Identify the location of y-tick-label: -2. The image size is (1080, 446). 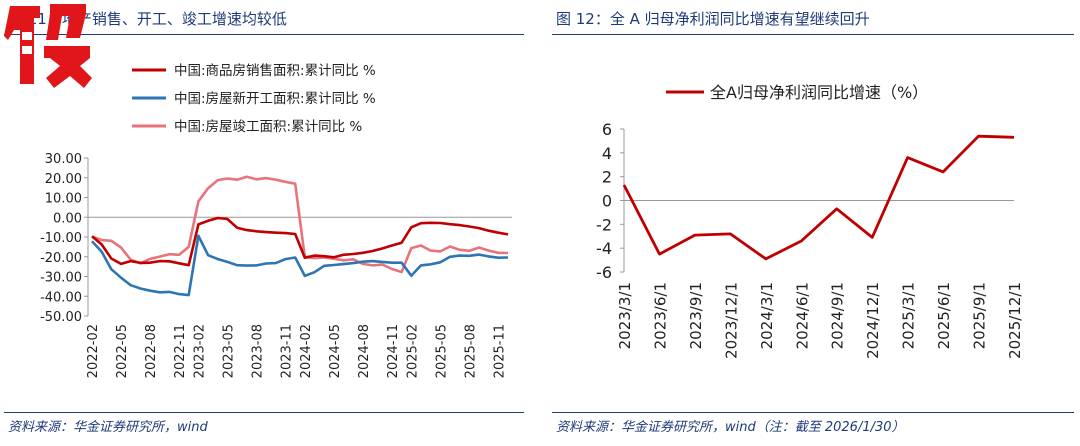
(604, 224).